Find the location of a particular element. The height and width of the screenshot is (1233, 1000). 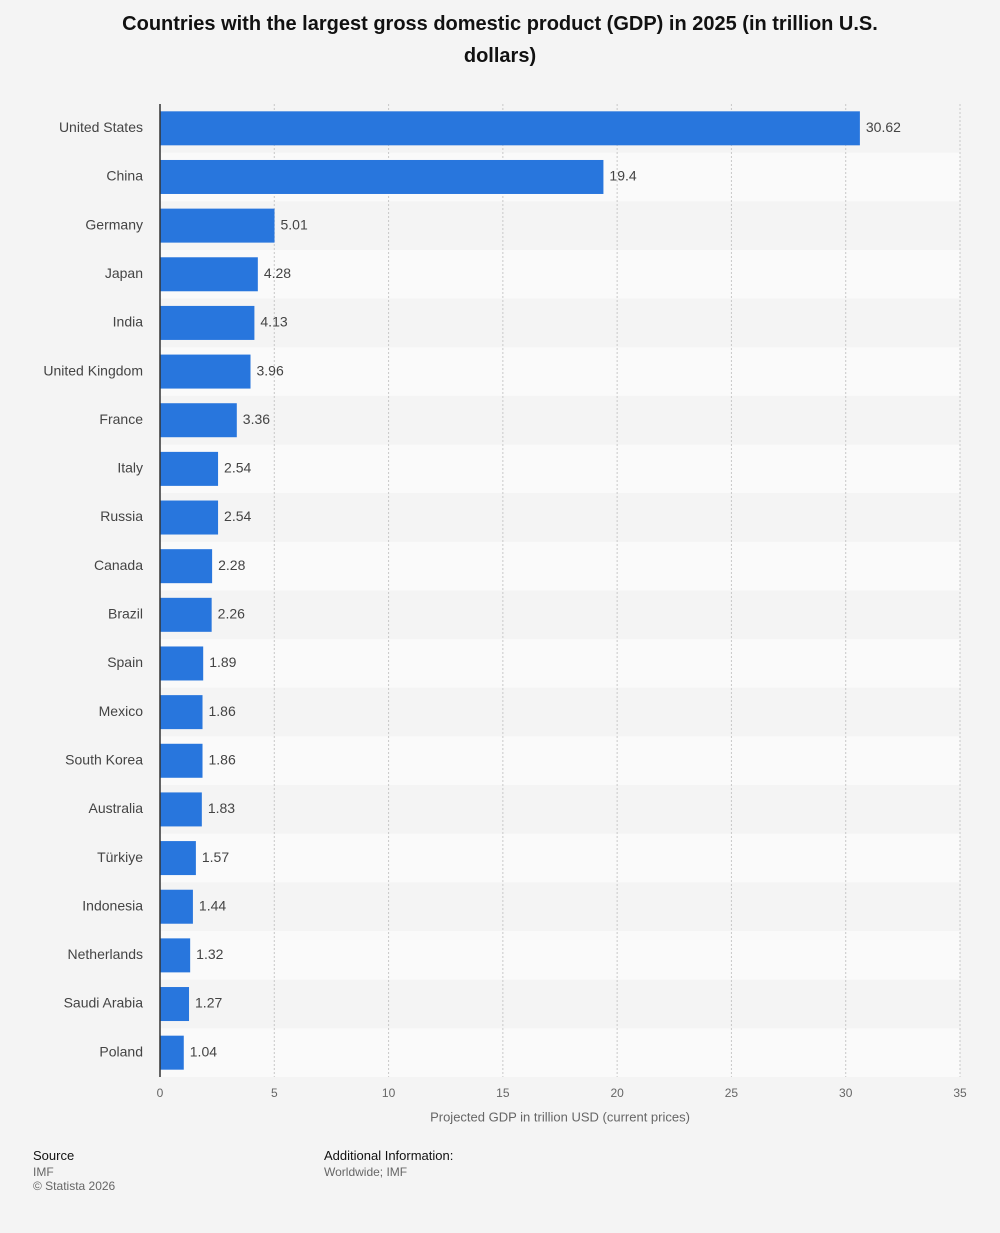

x-tick-label: 30 is located at coordinates (846, 1093).